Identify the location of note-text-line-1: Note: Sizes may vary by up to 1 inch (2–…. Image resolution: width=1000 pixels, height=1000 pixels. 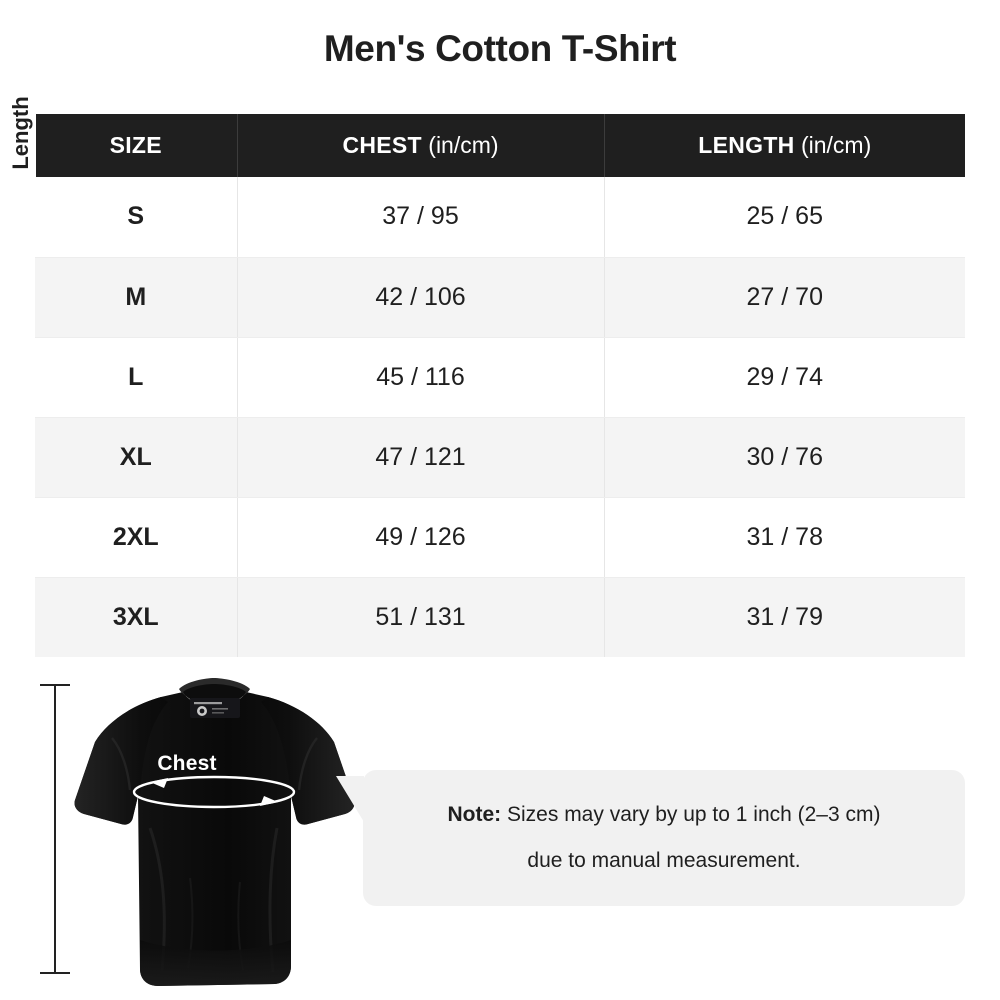
(664, 815).